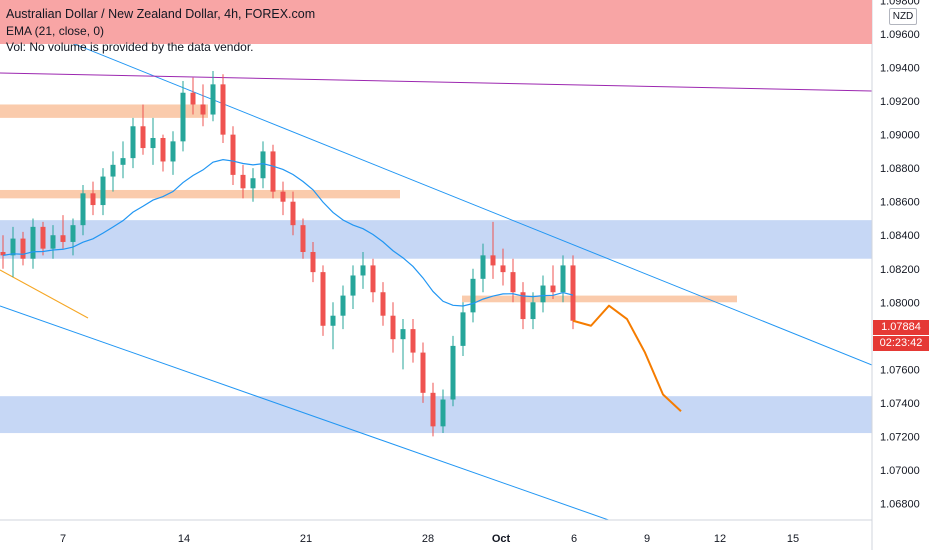 The image size is (932, 550). What do you see at coordinates (900, 504) in the screenshot?
I see `price-tick-label: 1.06800` at bounding box center [900, 504].